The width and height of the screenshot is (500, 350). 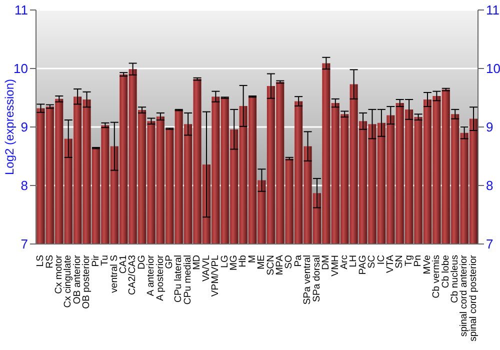 I want to click on x-tick-label: VA/VL, so click(x=206, y=268).